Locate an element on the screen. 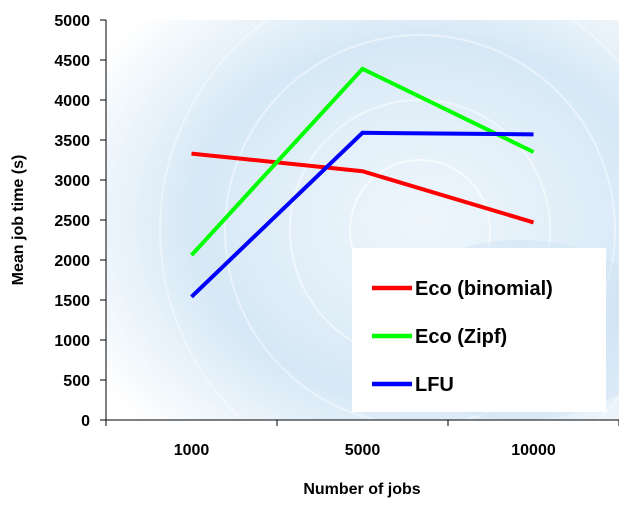  y-tick-label: 500 is located at coordinates (76, 381).